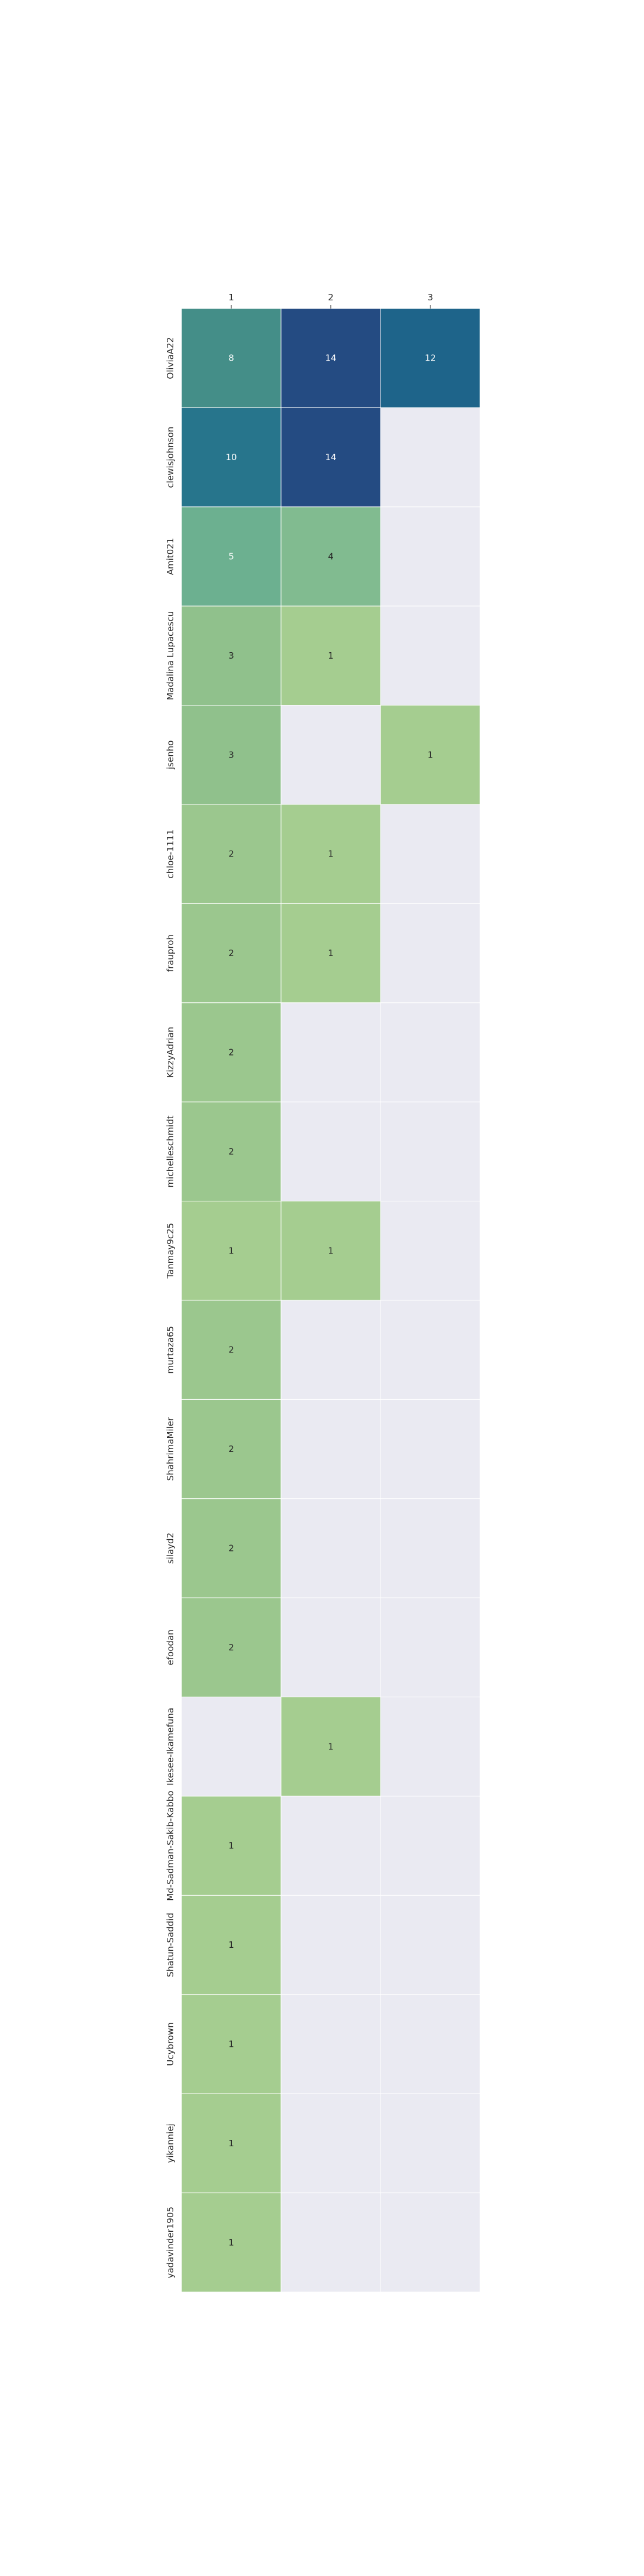 The width and height of the screenshot is (644, 2576). Describe the element at coordinates (430, 297) in the screenshot. I see `x-tick-label: 3` at that location.